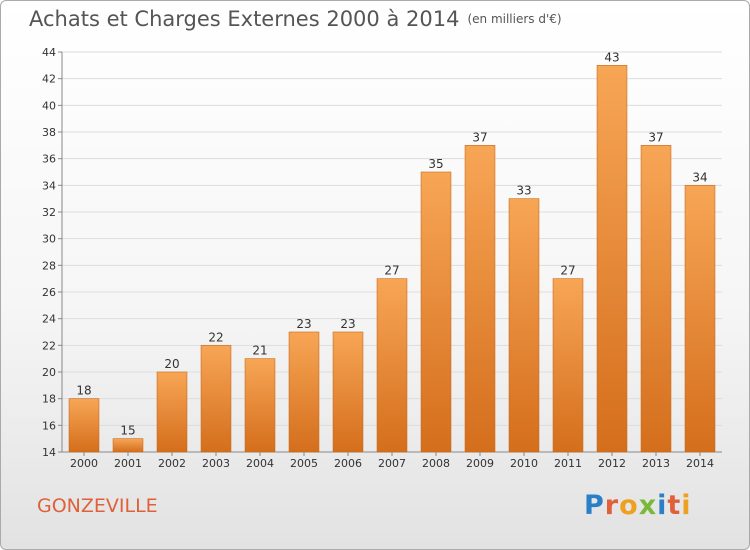 The width and height of the screenshot is (750, 550). I want to click on y-tick-label: 16, so click(49, 425).